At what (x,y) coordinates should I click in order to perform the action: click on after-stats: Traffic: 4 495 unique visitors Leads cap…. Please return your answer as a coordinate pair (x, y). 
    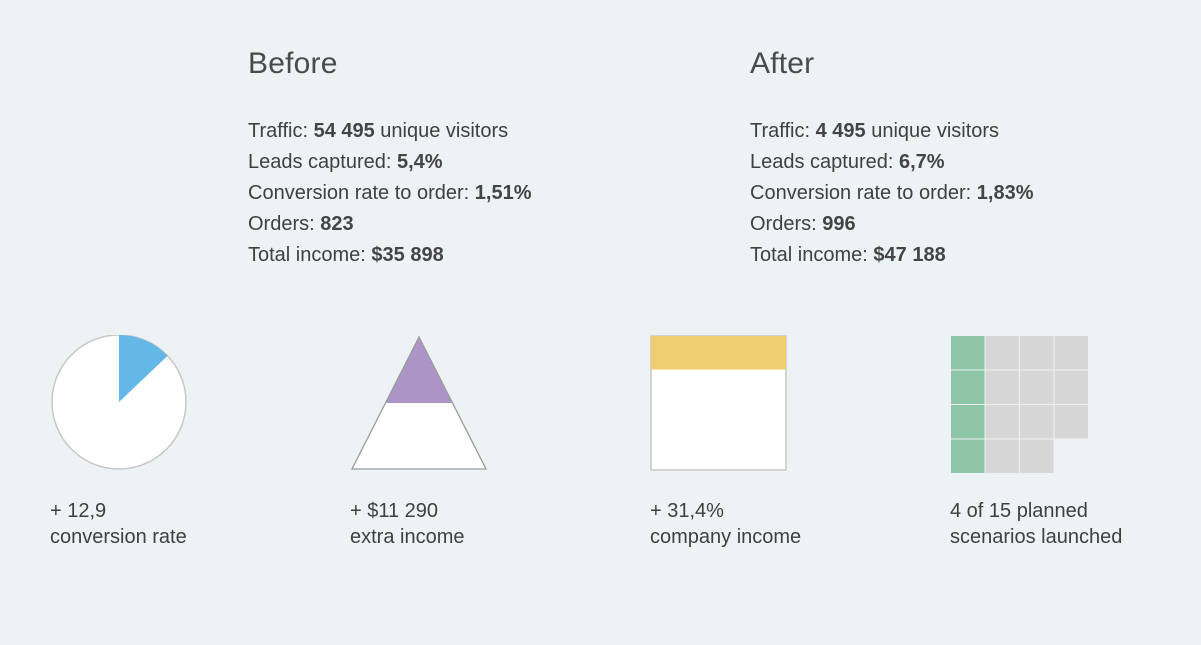
    Looking at the image, I should click on (892, 193).